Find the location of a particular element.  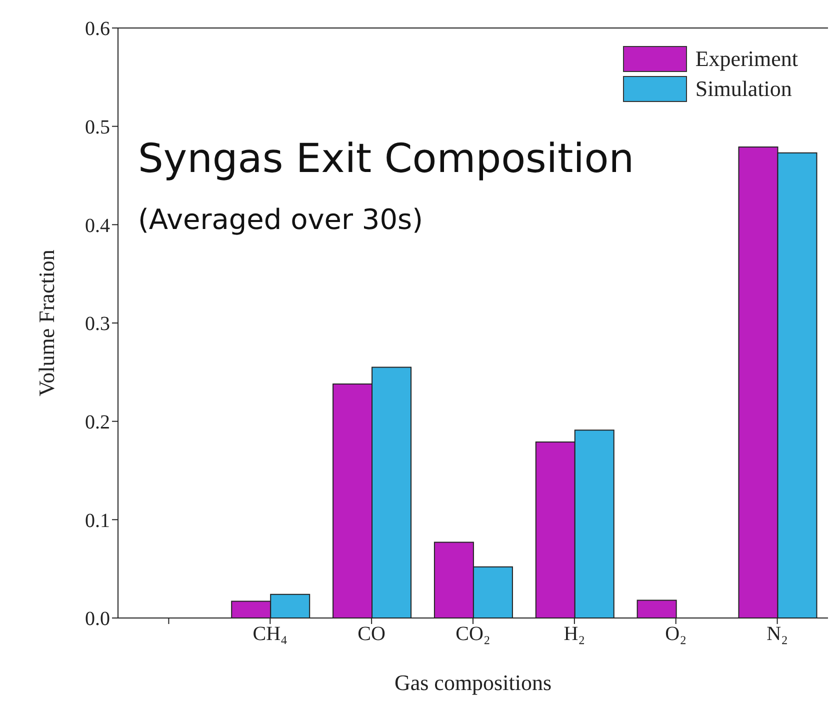

text: Syngas Exit Composition is located at coordinates (386, 159).